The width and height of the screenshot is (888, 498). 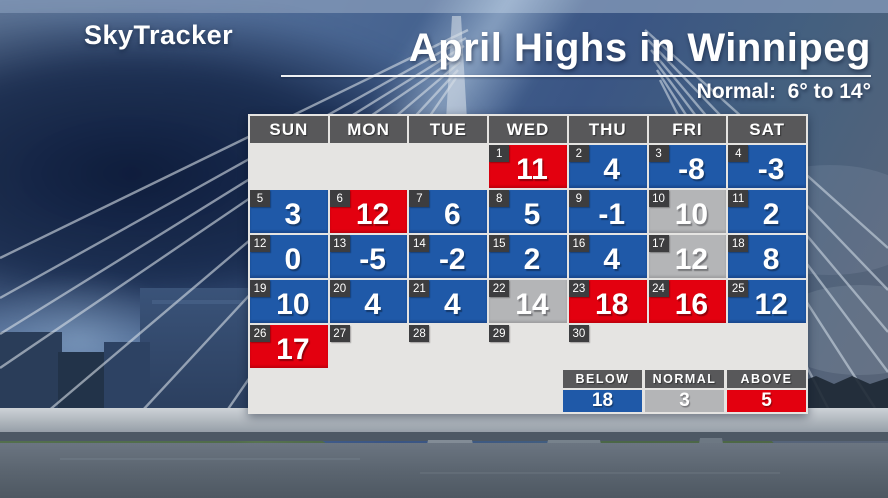 What do you see at coordinates (448, 301) in the screenshot?
I see `day-cell-21: 21 4` at bounding box center [448, 301].